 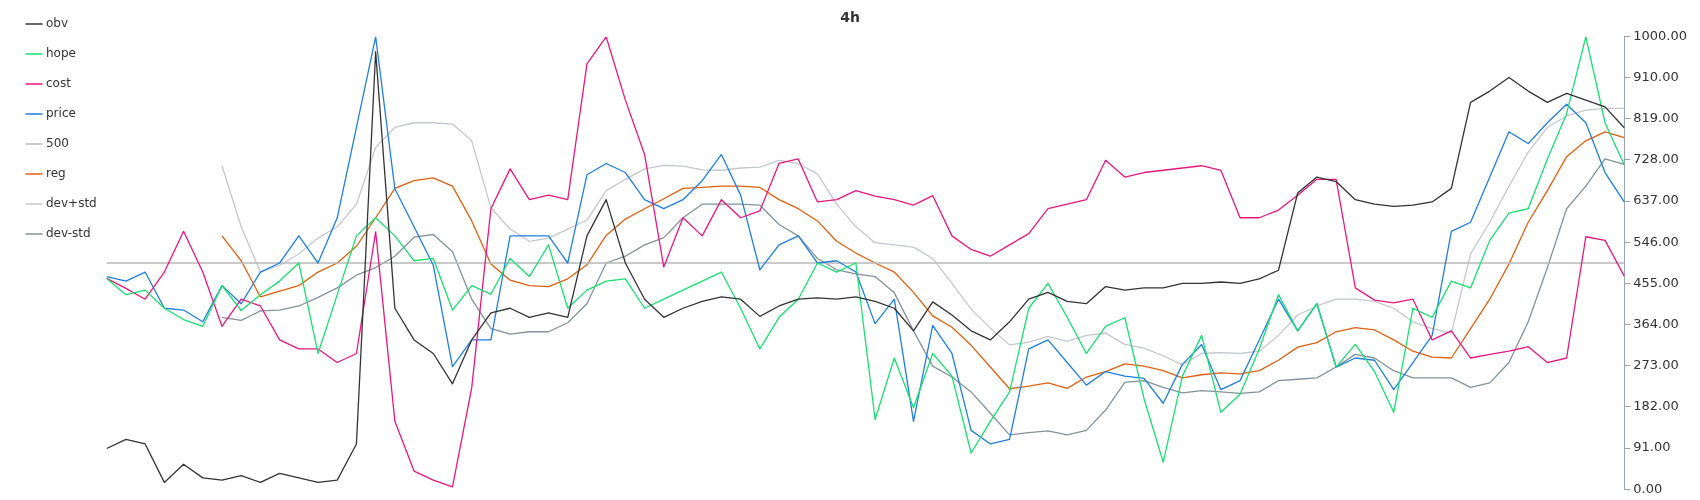 I want to click on y-tick-label: 273.00, so click(x=1656, y=365).